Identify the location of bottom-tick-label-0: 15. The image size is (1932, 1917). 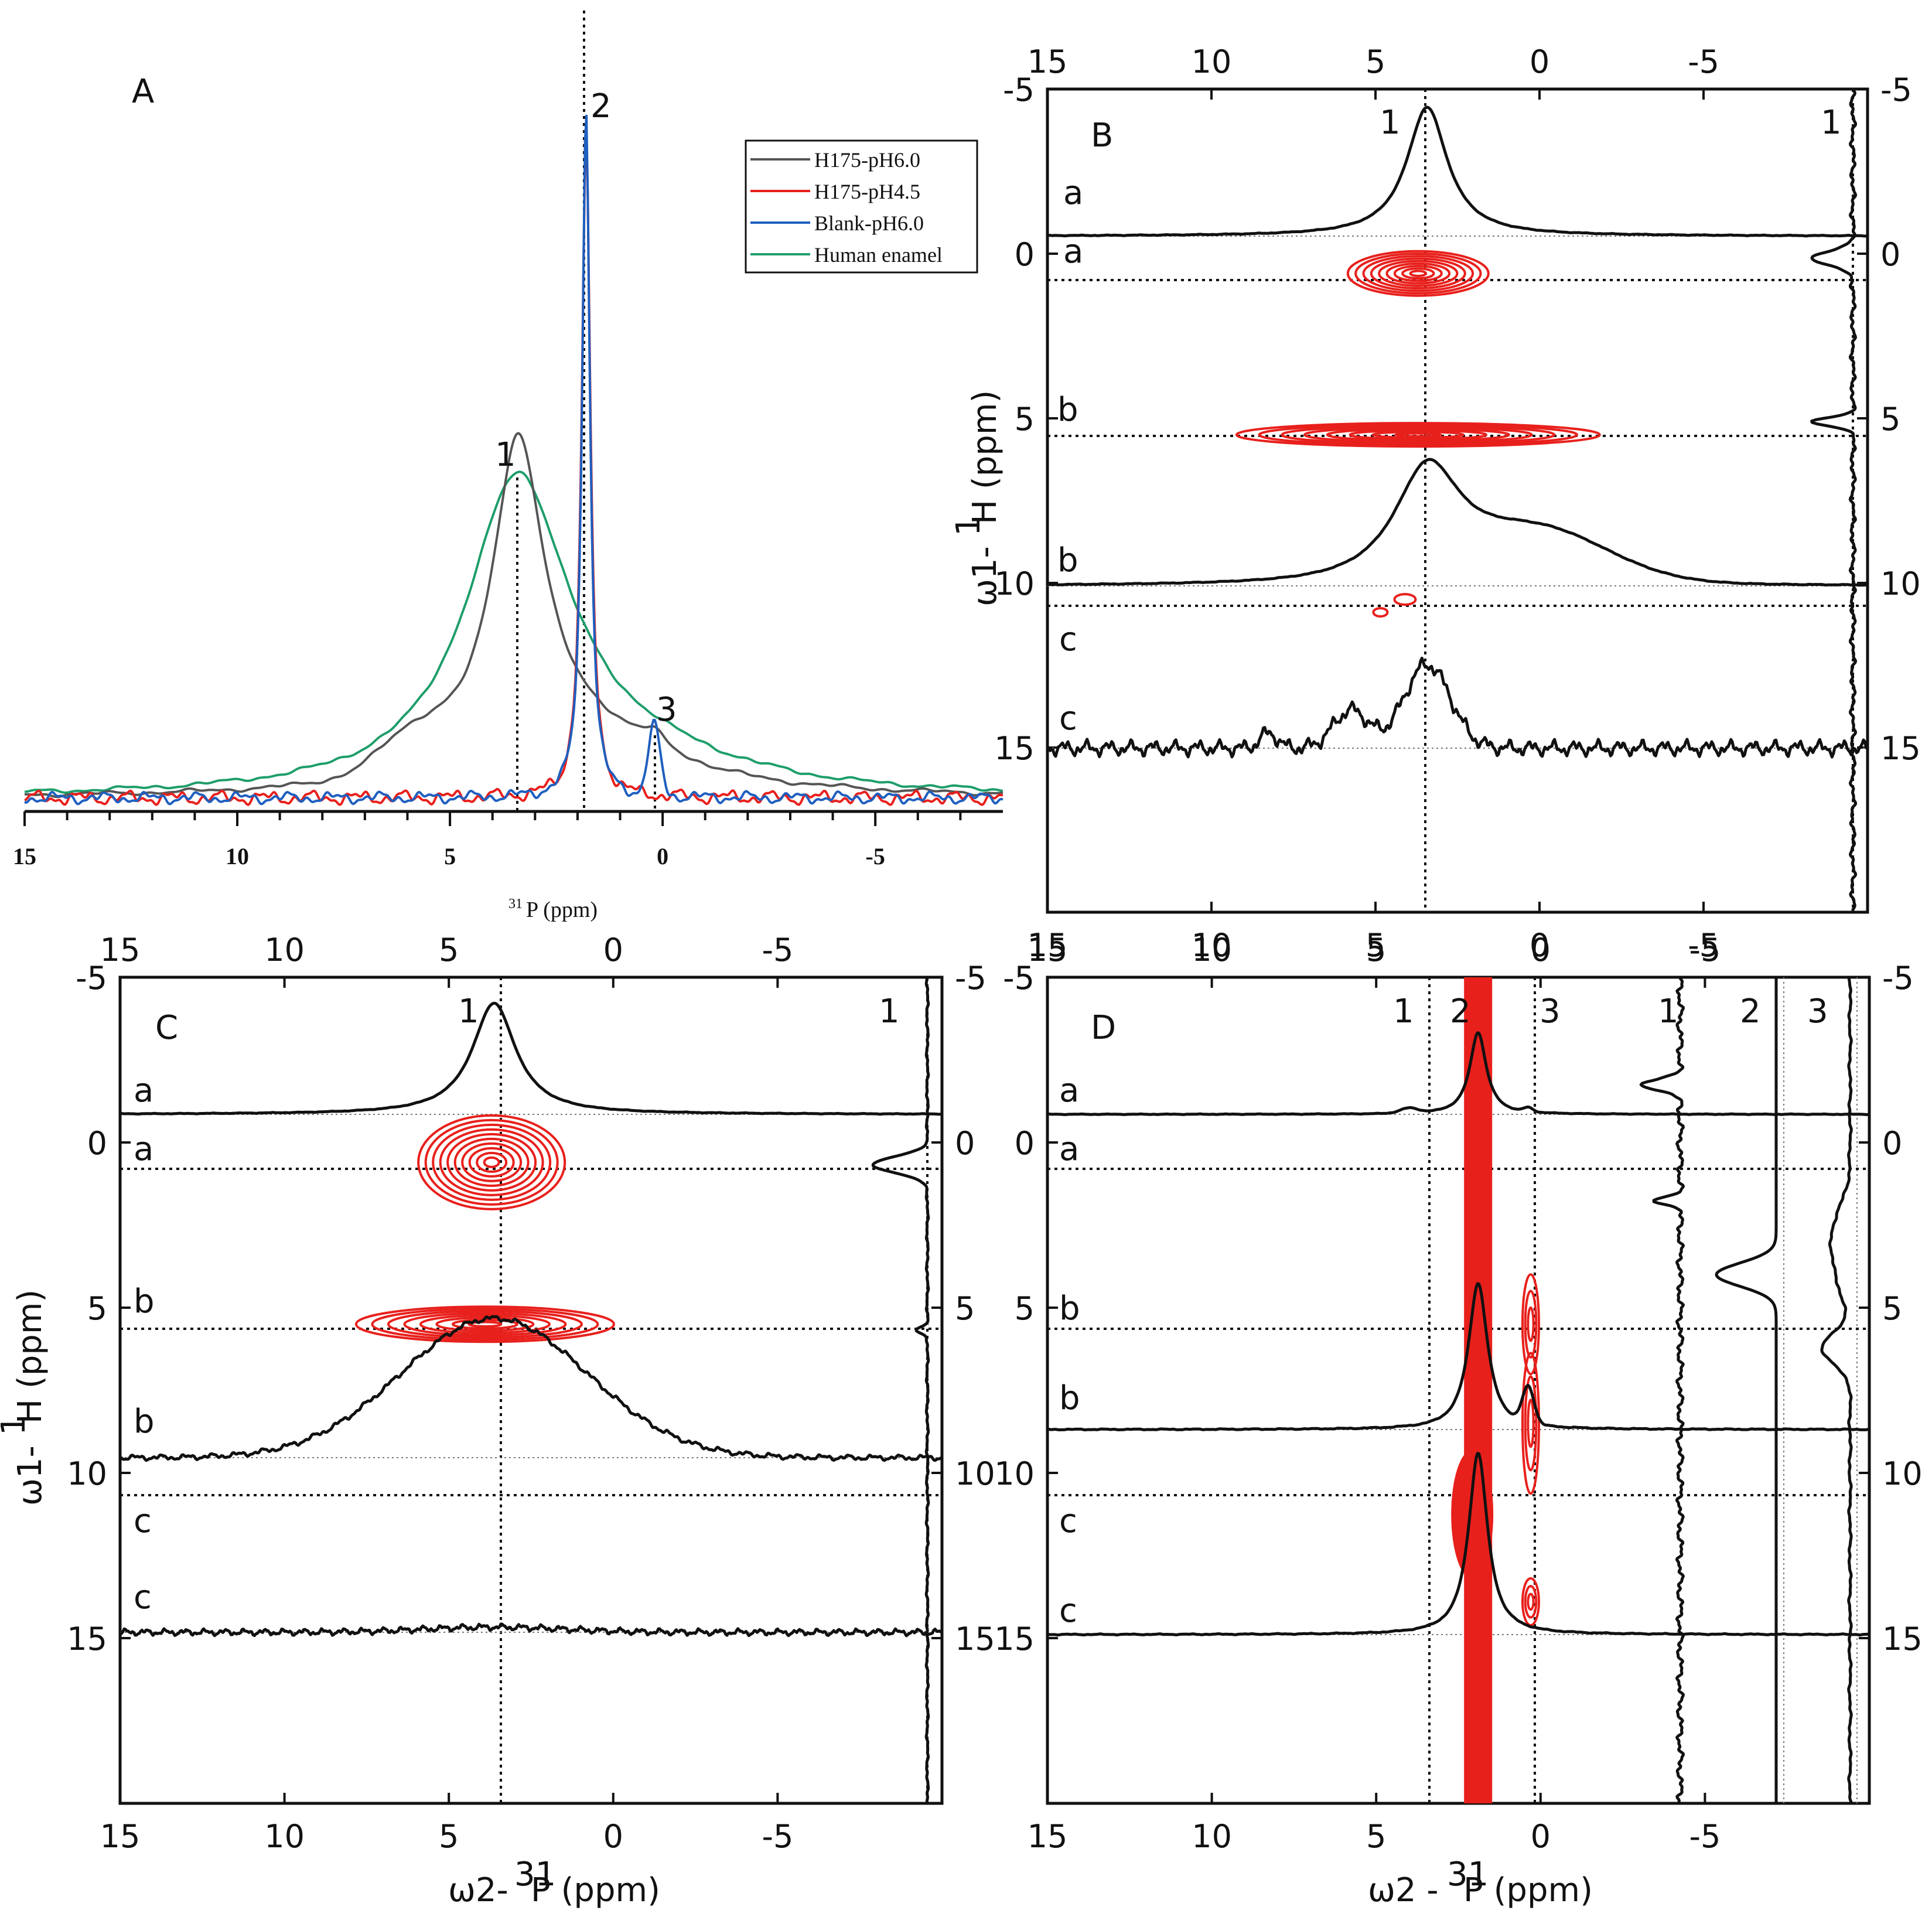
(1048, 1837).